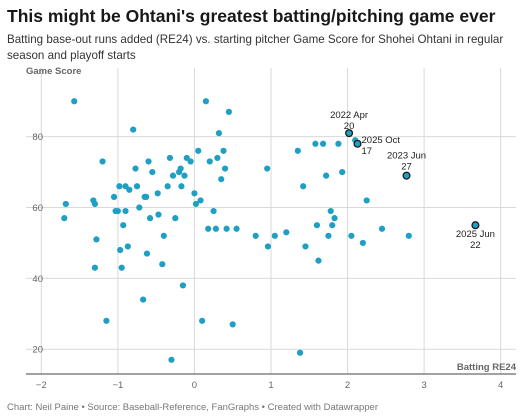 The height and width of the screenshot is (420, 525). Describe the element at coordinates (194, 385) in the screenshot. I see `x-tick-label: 0` at that location.